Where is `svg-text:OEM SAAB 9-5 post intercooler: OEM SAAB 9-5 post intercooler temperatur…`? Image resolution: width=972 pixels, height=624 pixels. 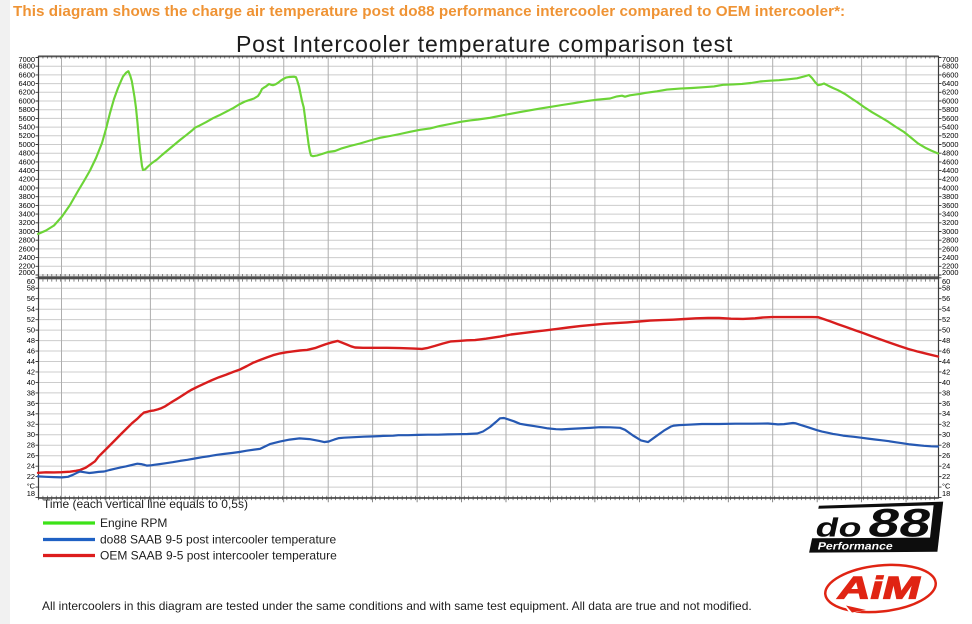
svg-text:OEM SAAB 9-5 post intercooler: OEM SAAB 9-5 post intercooler temperatur… is located at coordinates (218, 556).